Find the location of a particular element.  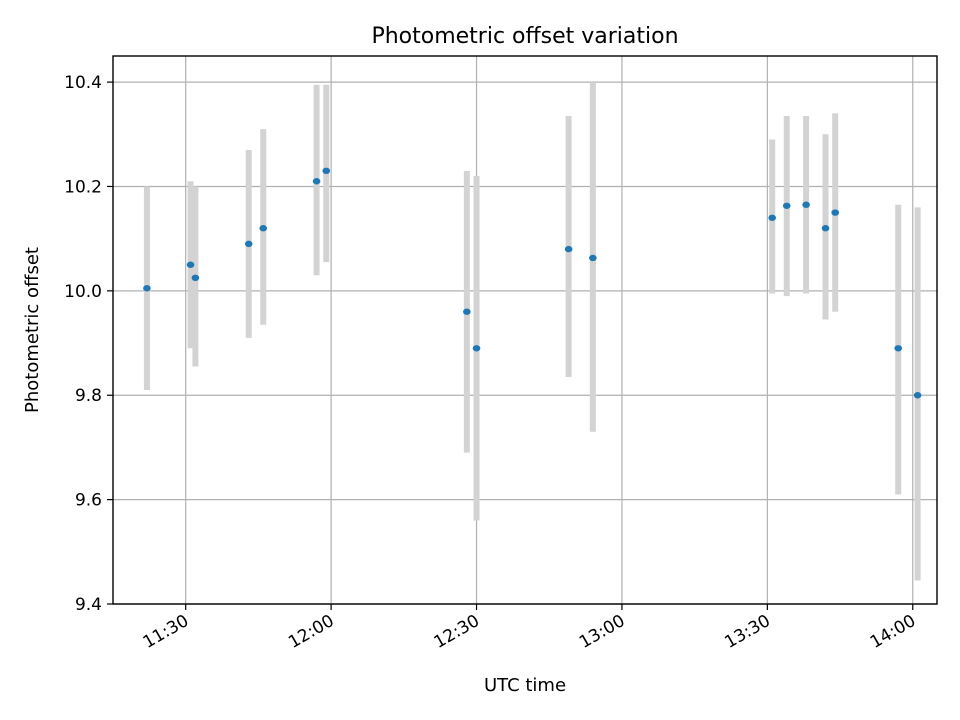

x-tick-label: 12:30 is located at coordinates (457, 632).